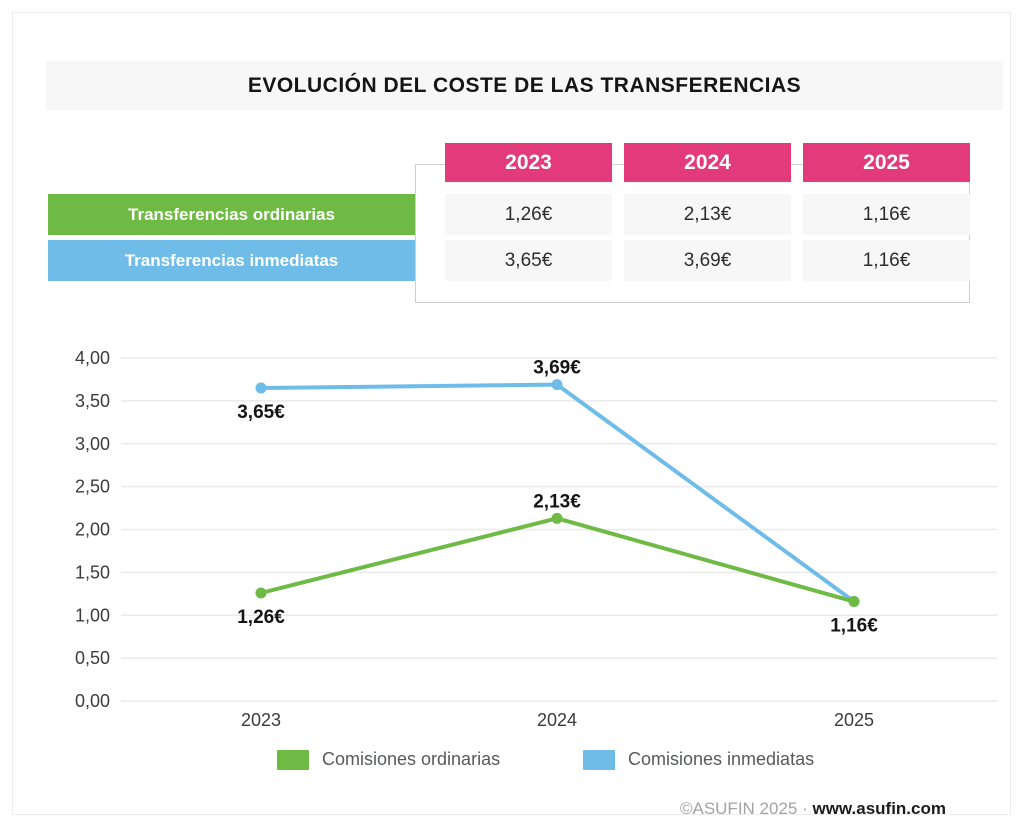  I want to click on legend-item-comisiones-ordinarias: Comisiones ordinarias, so click(388, 759).